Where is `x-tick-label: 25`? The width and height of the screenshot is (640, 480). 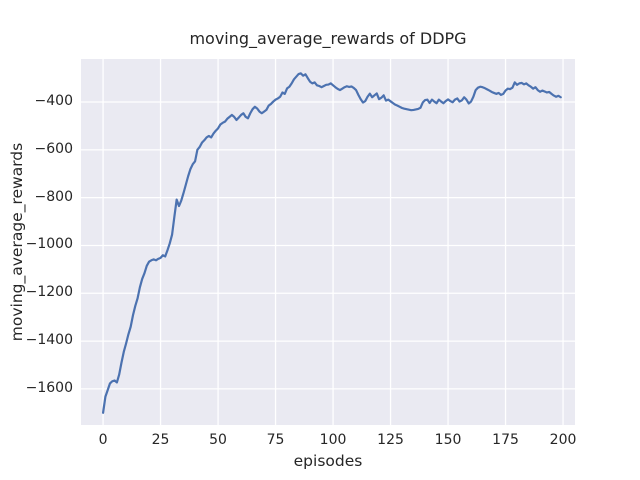
x-tick-label: 25 is located at coordinates (160, 440).